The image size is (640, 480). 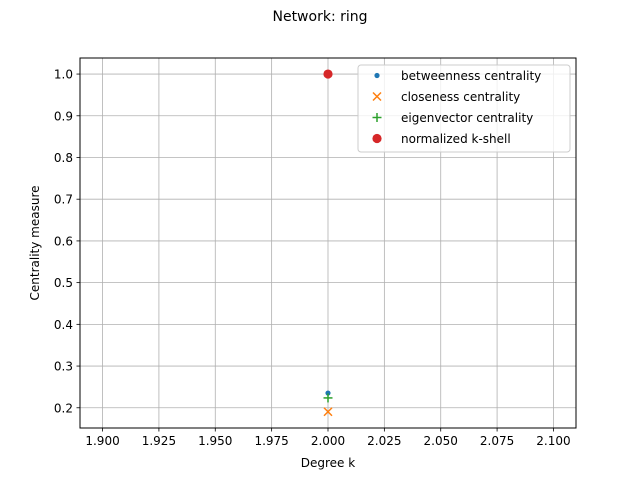 I want to click on x-tick-label: 2.025, so click(x=384, y=441).